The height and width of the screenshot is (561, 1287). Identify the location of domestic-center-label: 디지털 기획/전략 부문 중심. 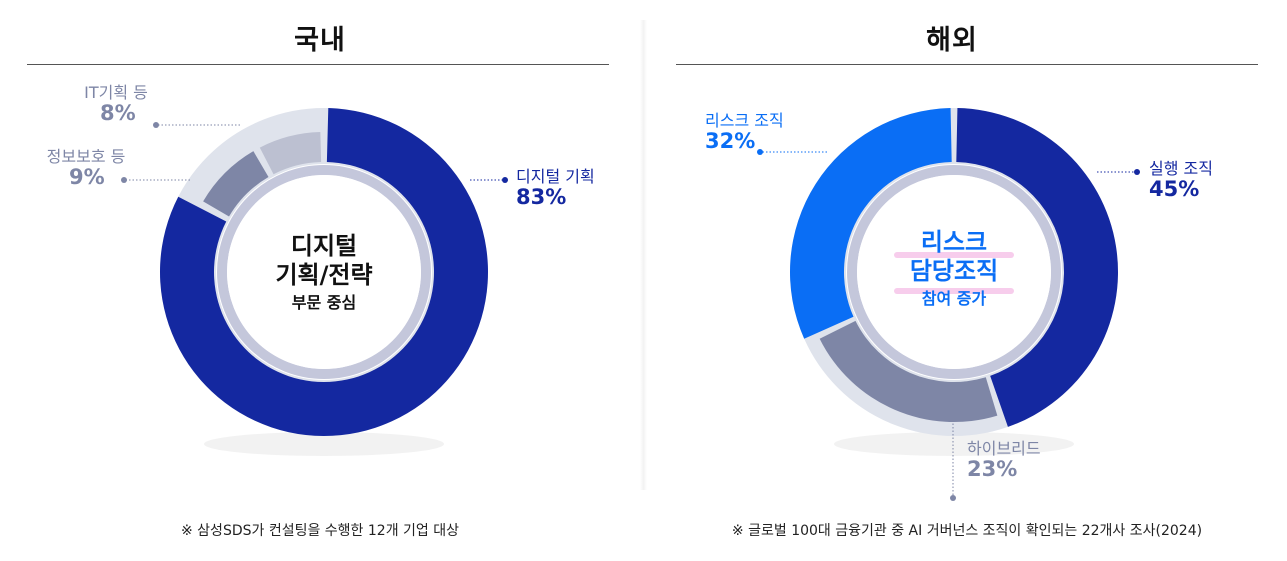
(324, 272).